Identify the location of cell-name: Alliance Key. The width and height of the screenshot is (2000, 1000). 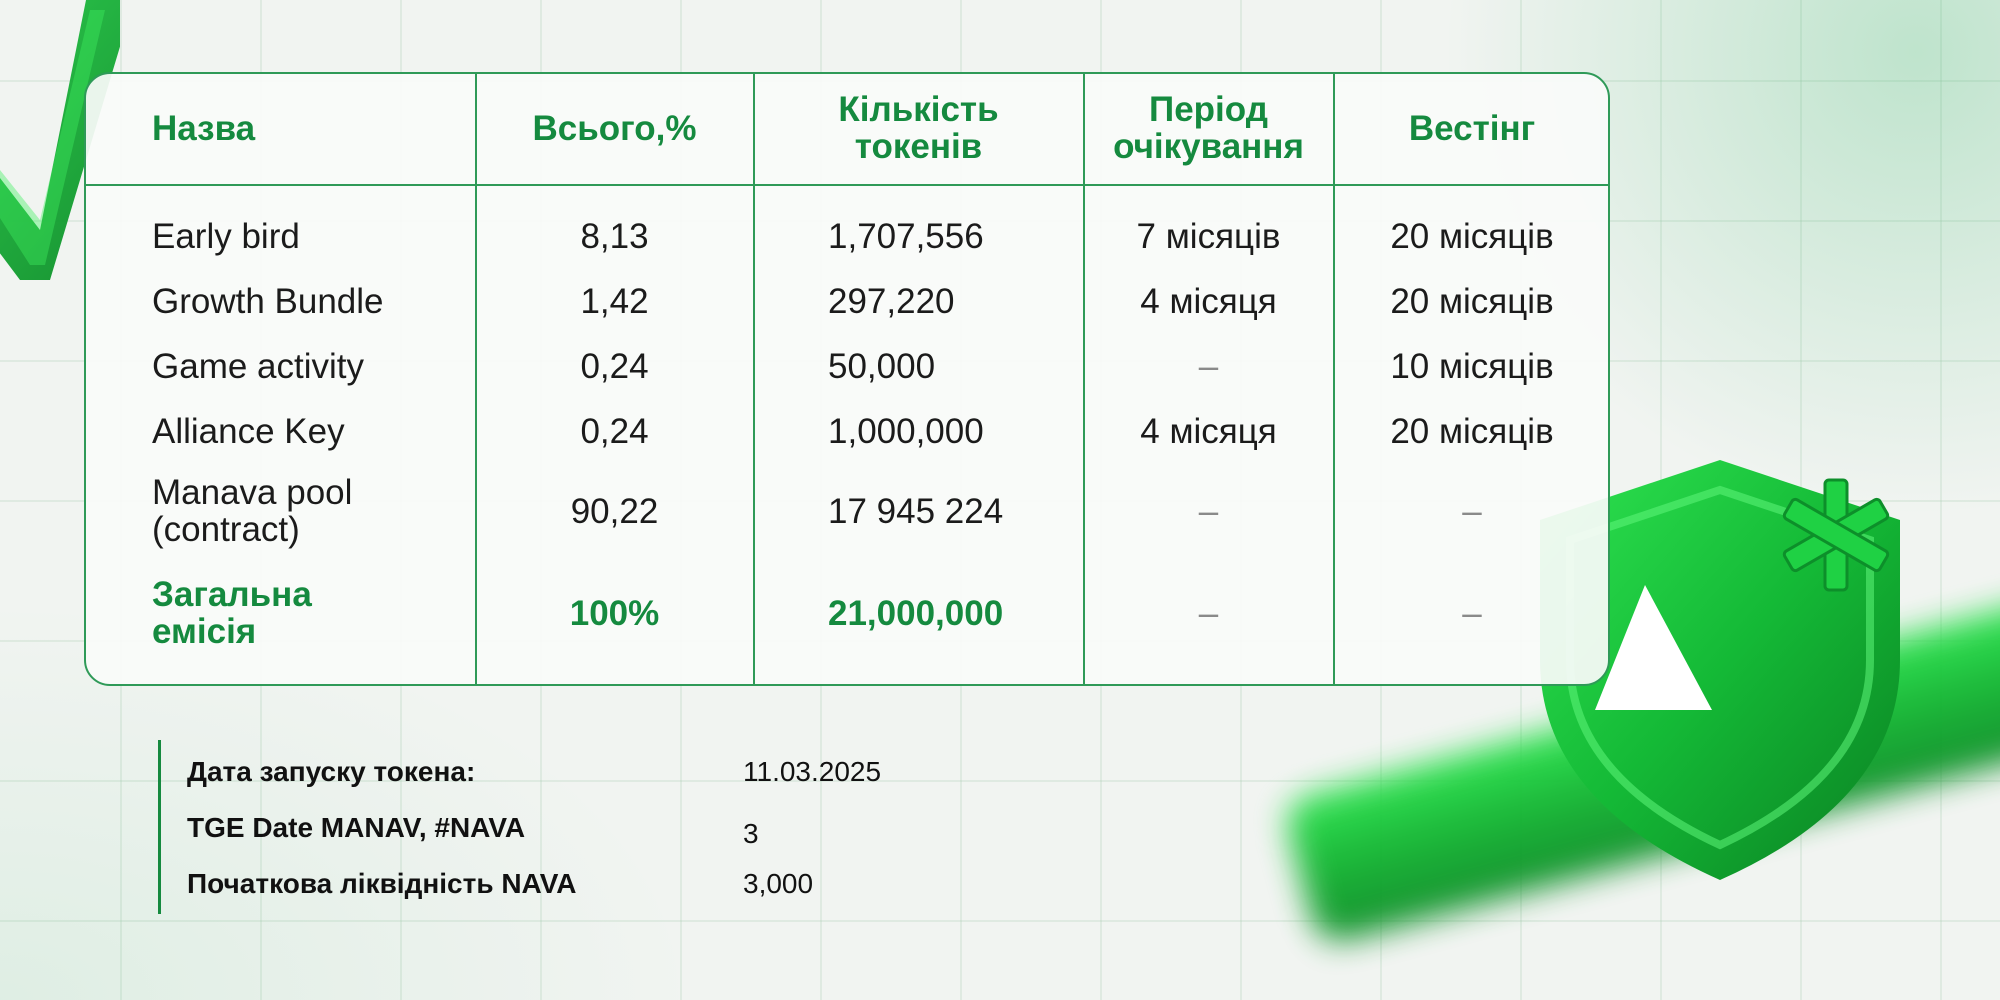
(248, 431).